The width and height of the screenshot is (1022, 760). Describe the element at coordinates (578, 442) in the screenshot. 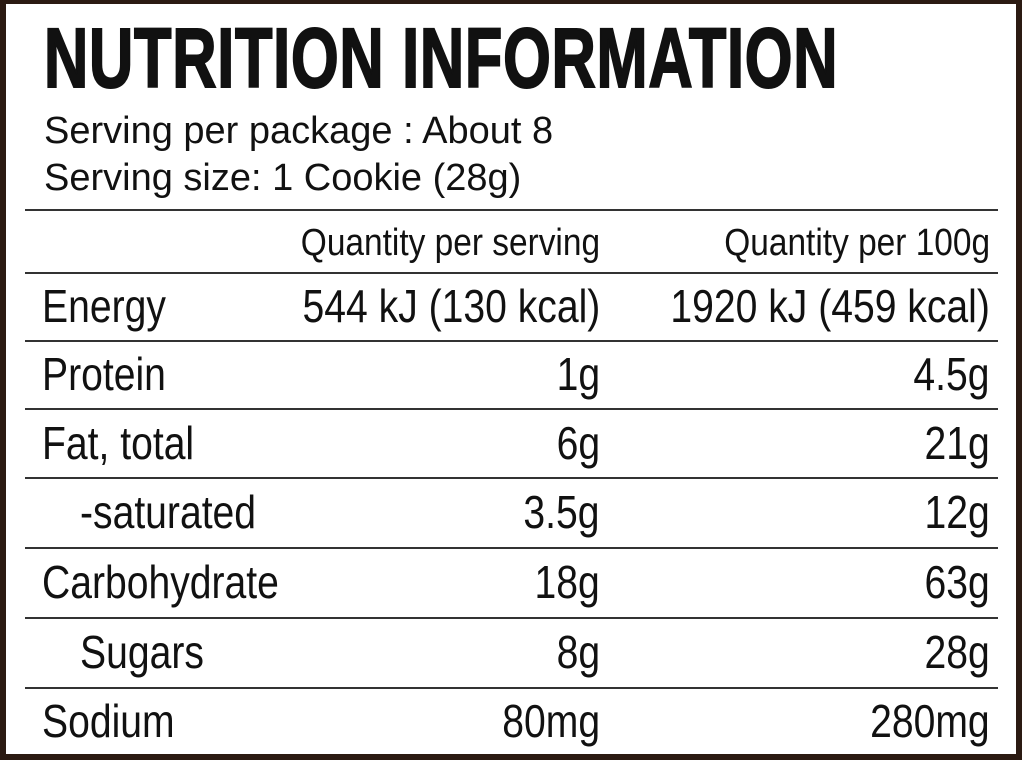

I see `per-serving-value: 6g` at that location.